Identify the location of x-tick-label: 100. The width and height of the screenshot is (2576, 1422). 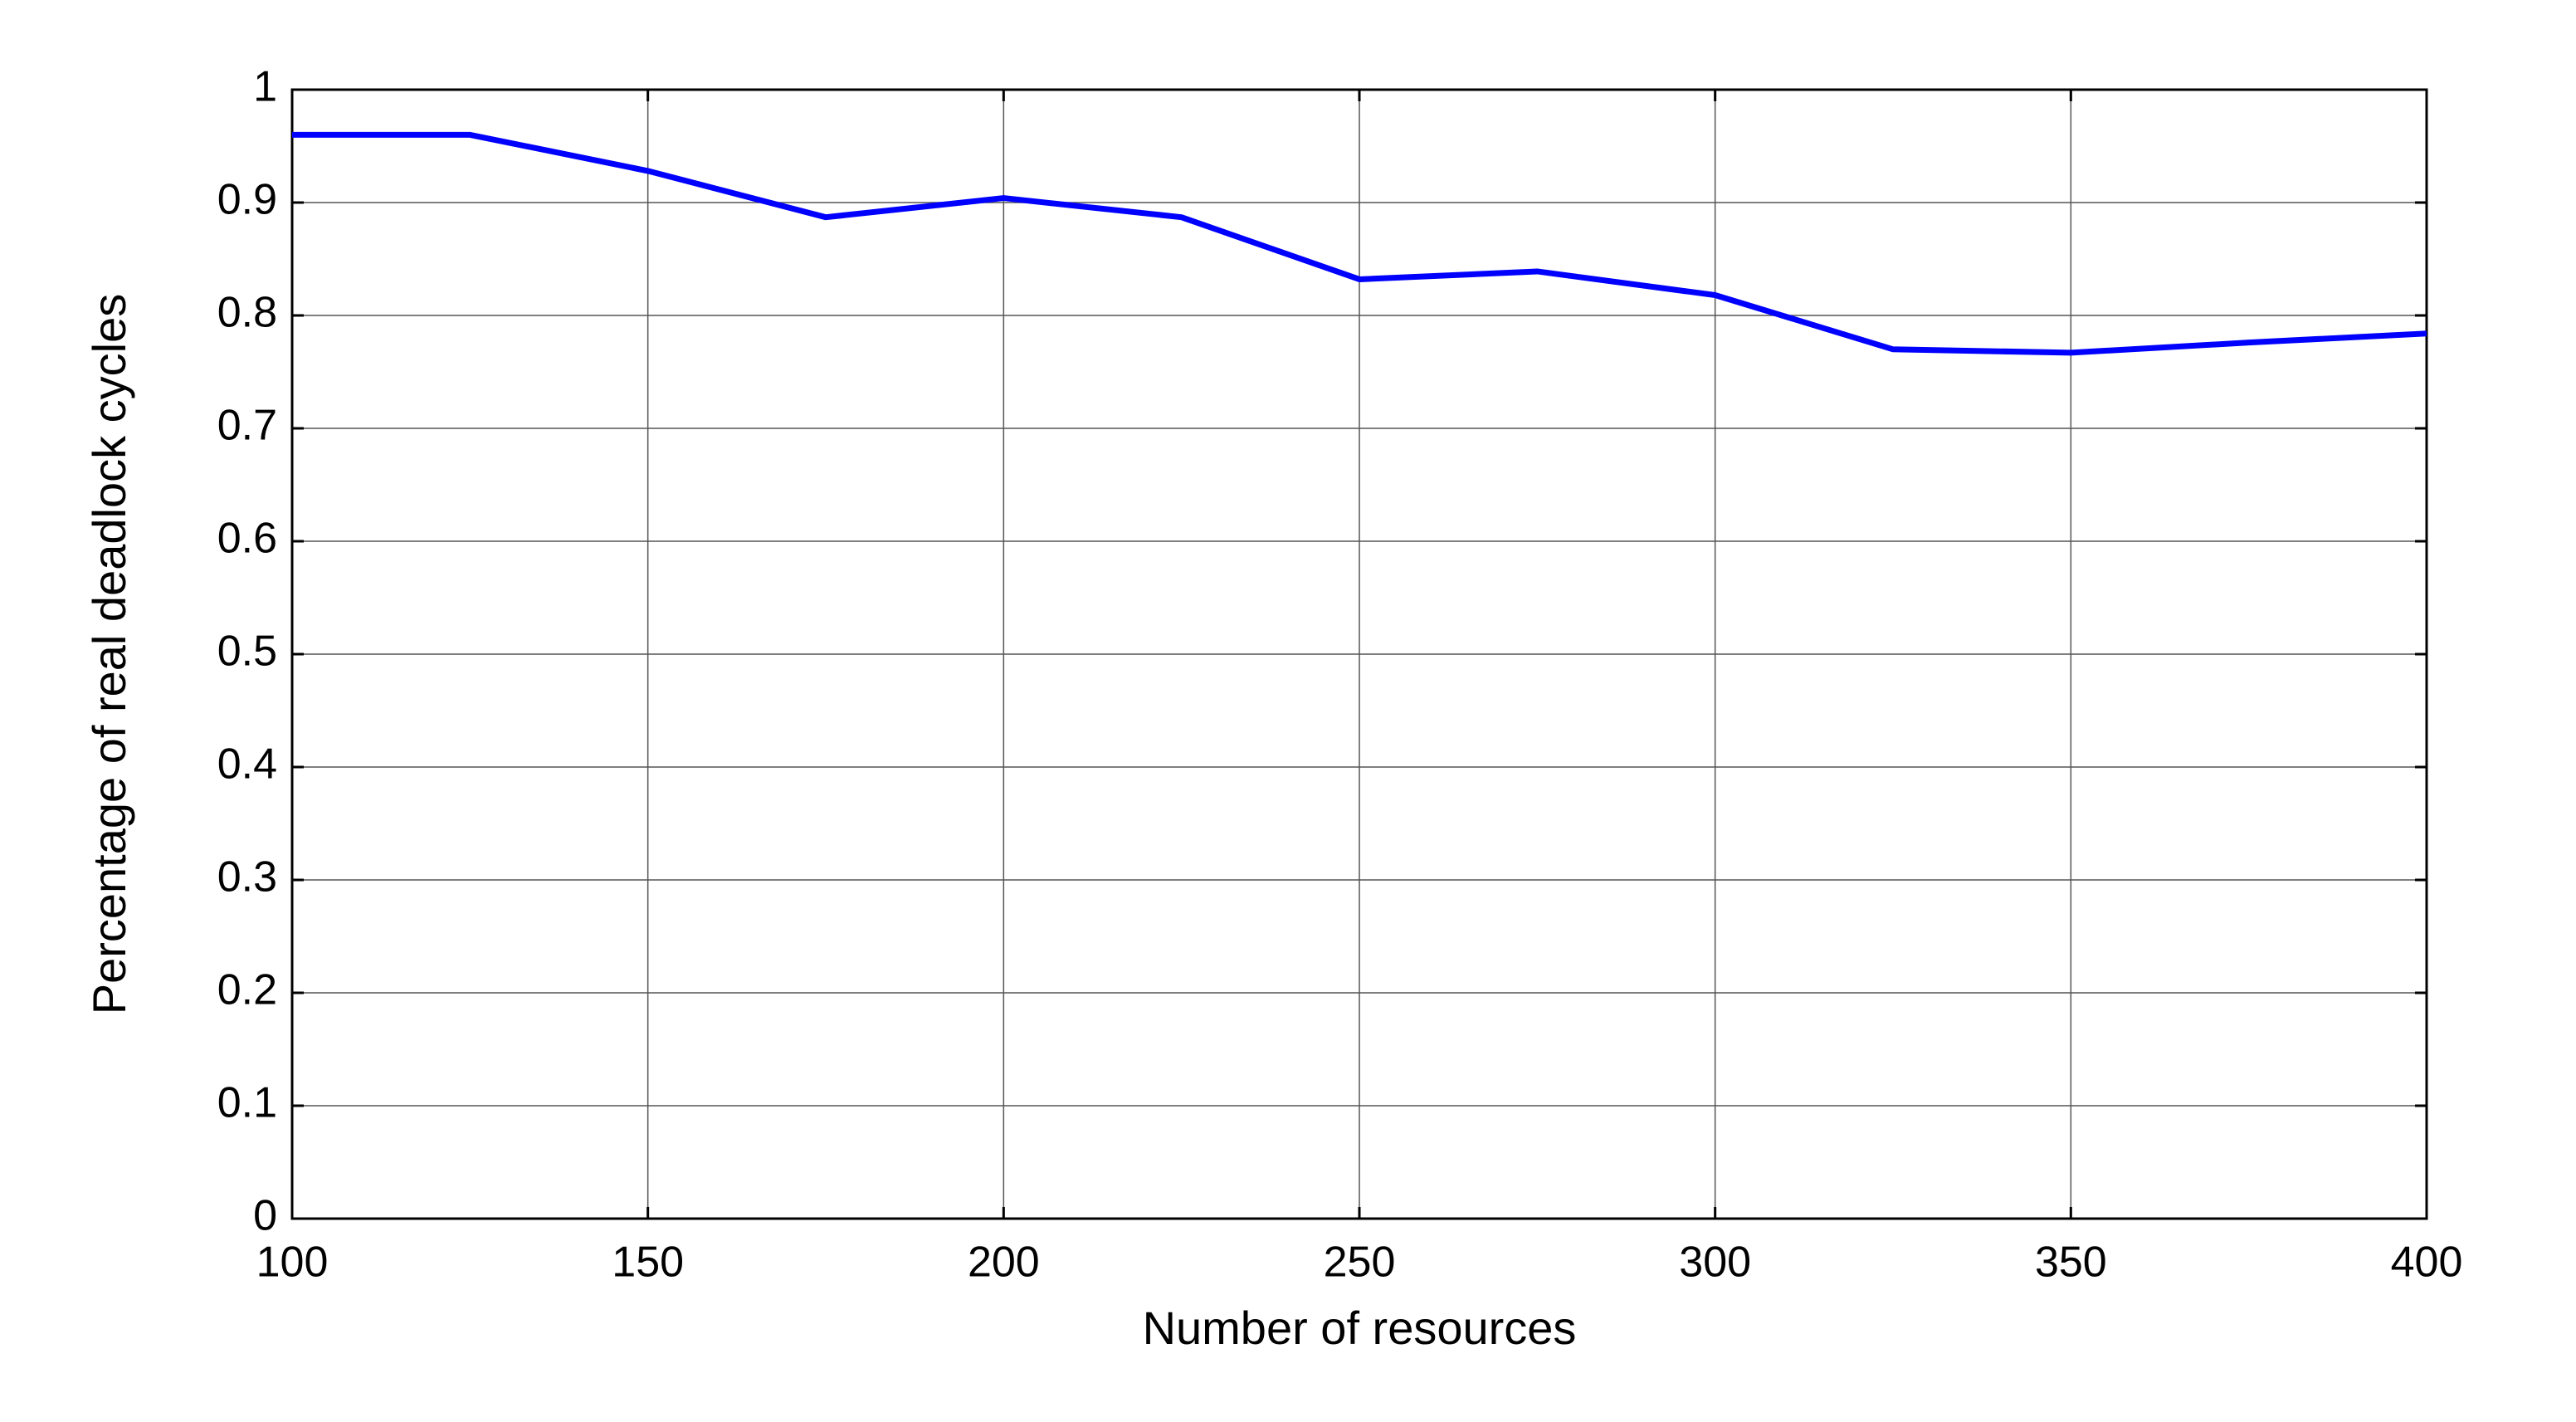
(293, 1263).